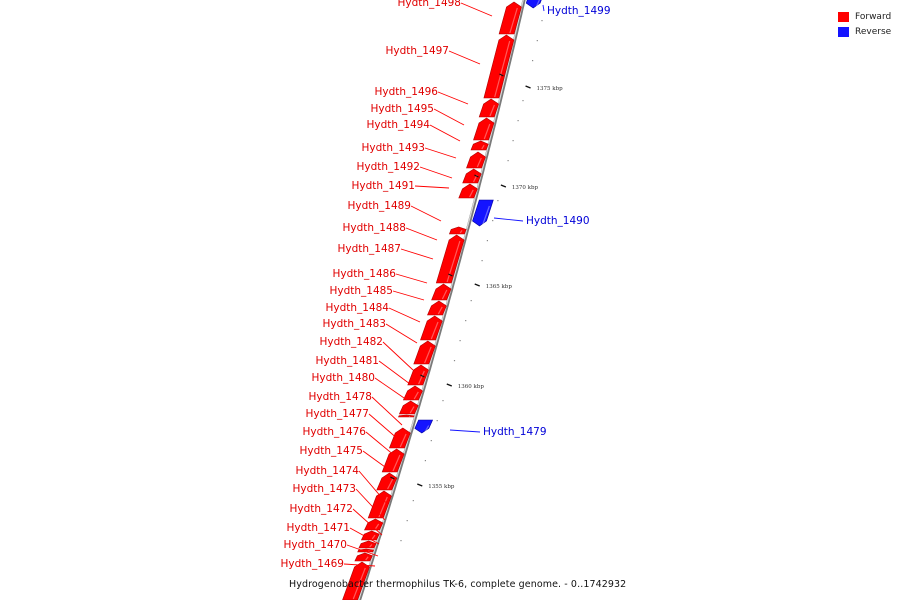 This screenshot has height=600, width=900. What do you see at coordinates (343, 378) in the screenshot?
I see `gene-label-hydth-1480: Hydth_1480` at bounding box center [343, 378].